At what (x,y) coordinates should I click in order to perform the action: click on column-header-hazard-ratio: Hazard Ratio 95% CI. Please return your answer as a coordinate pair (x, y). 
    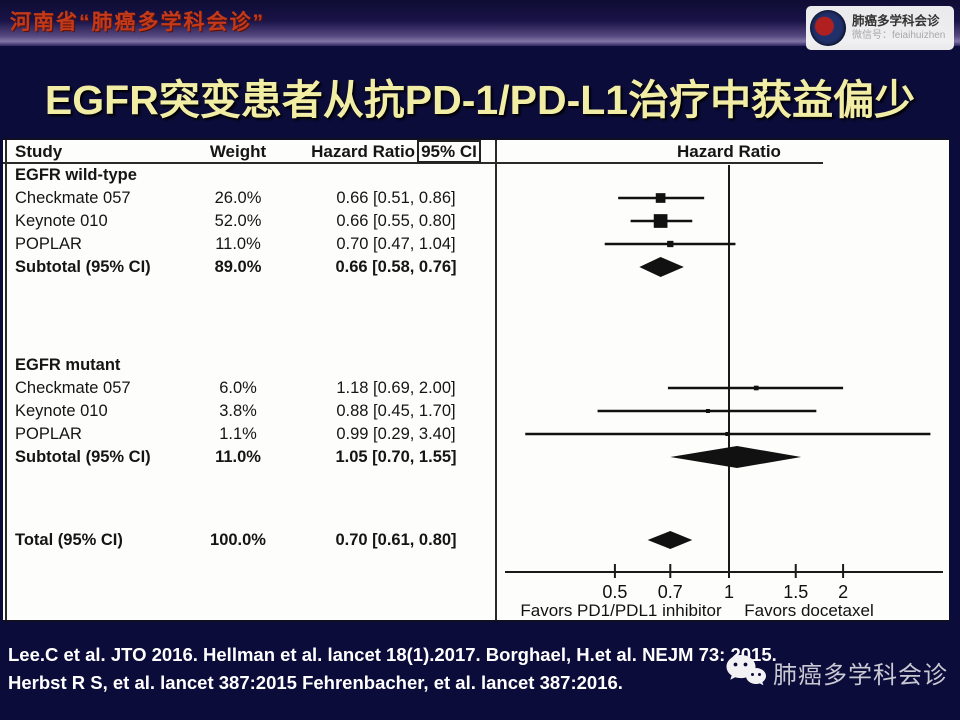
    Looking at the image, I should click on (396, 151).